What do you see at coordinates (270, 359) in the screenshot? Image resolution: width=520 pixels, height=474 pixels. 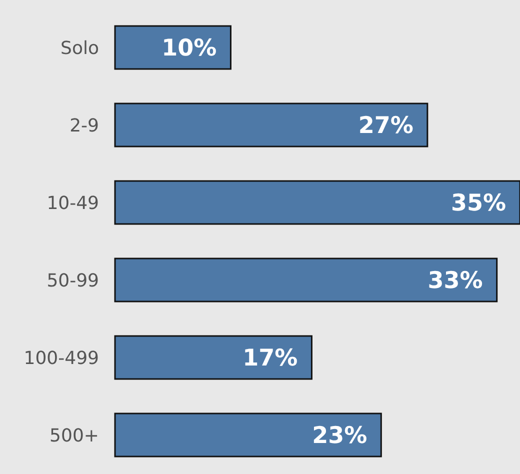 I see `data-label: 17%` at bounding box center [270, 359].